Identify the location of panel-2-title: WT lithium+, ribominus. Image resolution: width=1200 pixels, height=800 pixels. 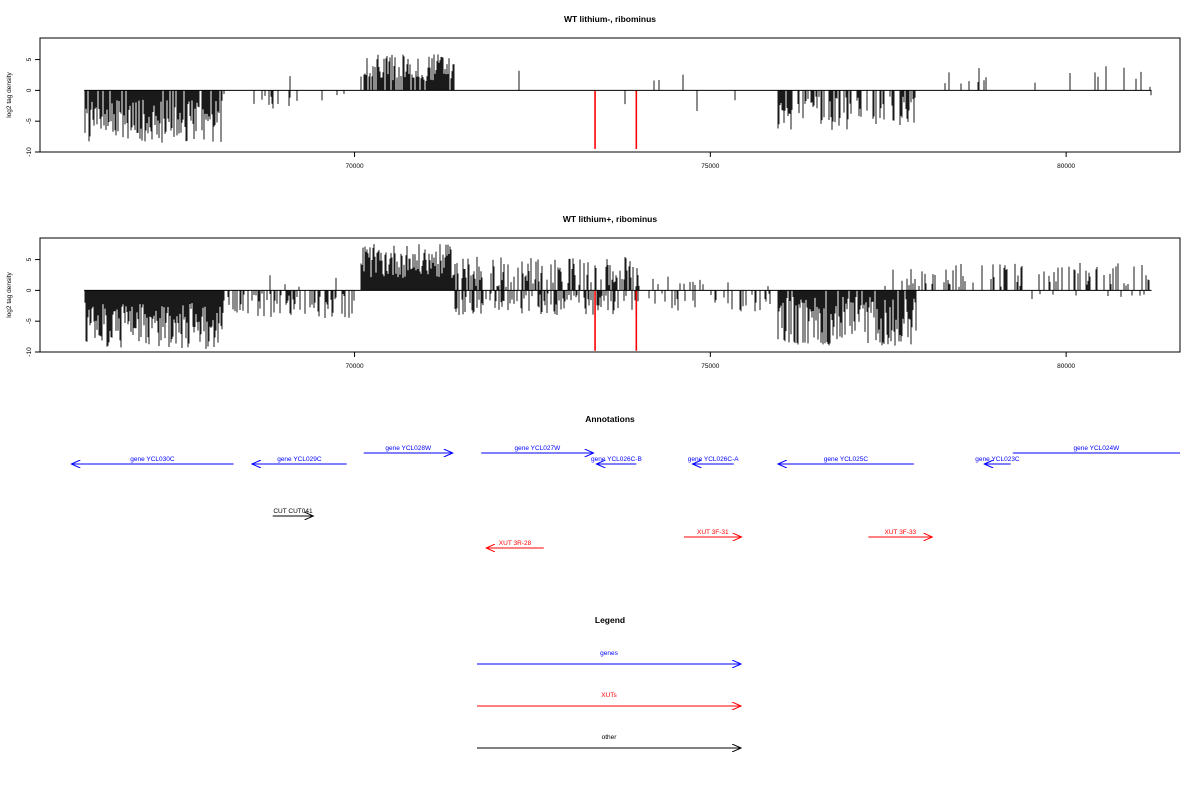
(610, 219).